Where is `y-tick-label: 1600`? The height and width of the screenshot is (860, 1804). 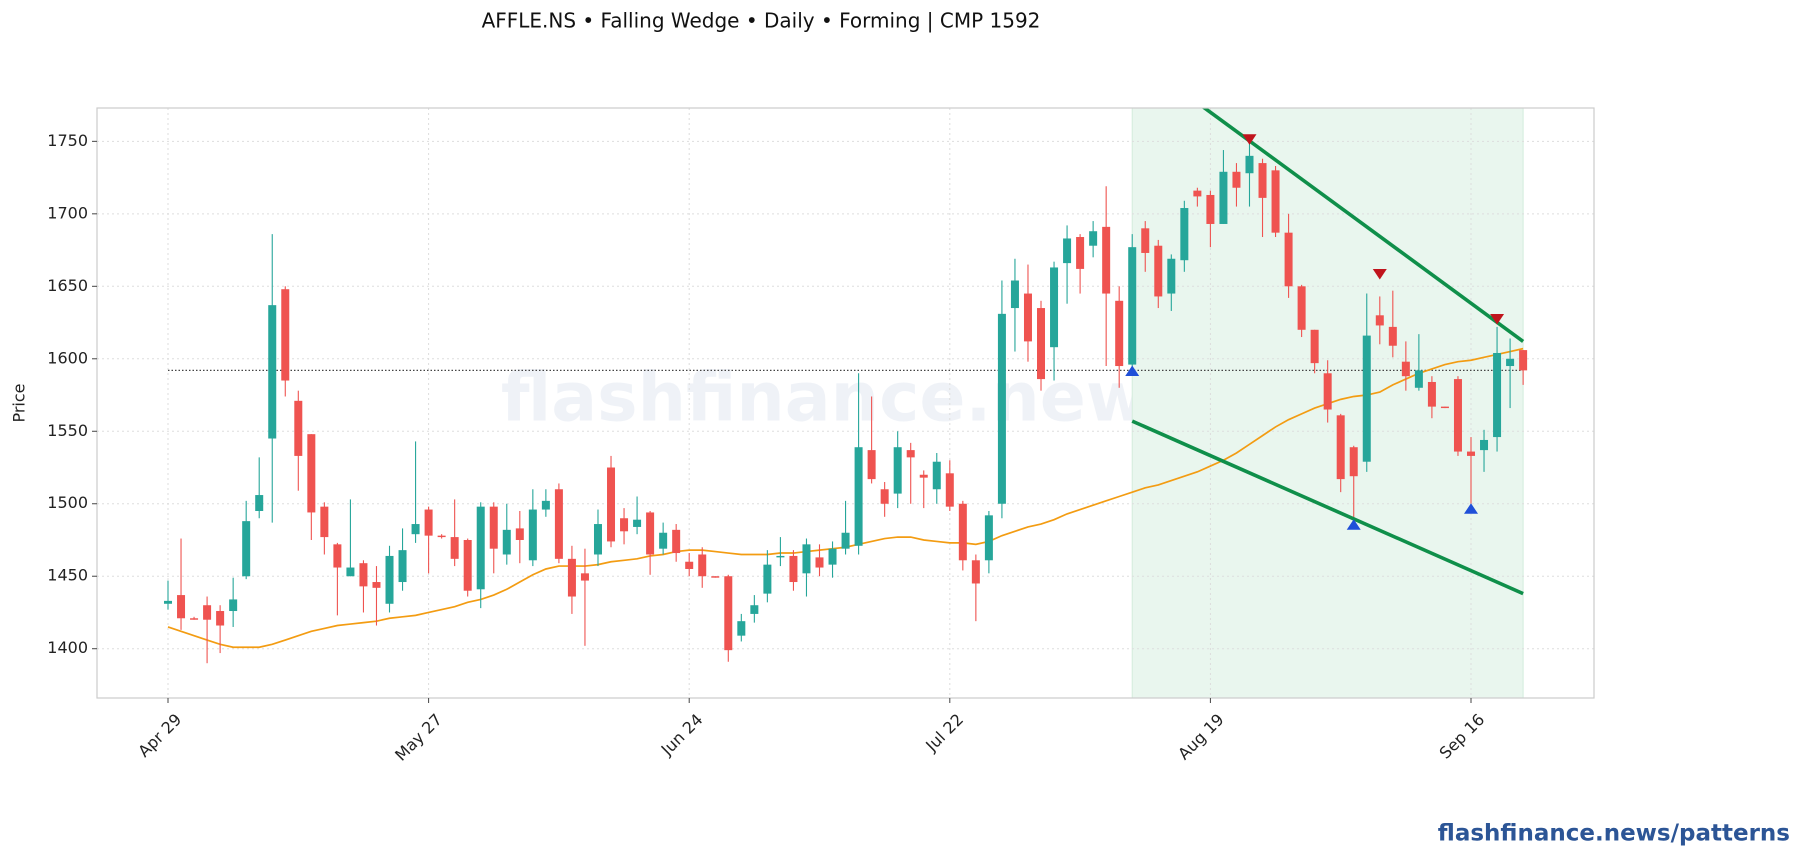
y-tick-label: 1600 is located at coordinates (67, 357).